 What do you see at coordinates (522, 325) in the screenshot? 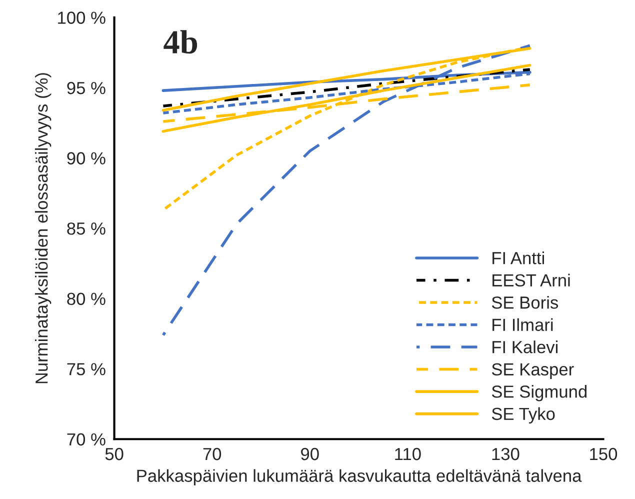
I see `legend-label: FI Ilmari` at bounding box center [522, 325].